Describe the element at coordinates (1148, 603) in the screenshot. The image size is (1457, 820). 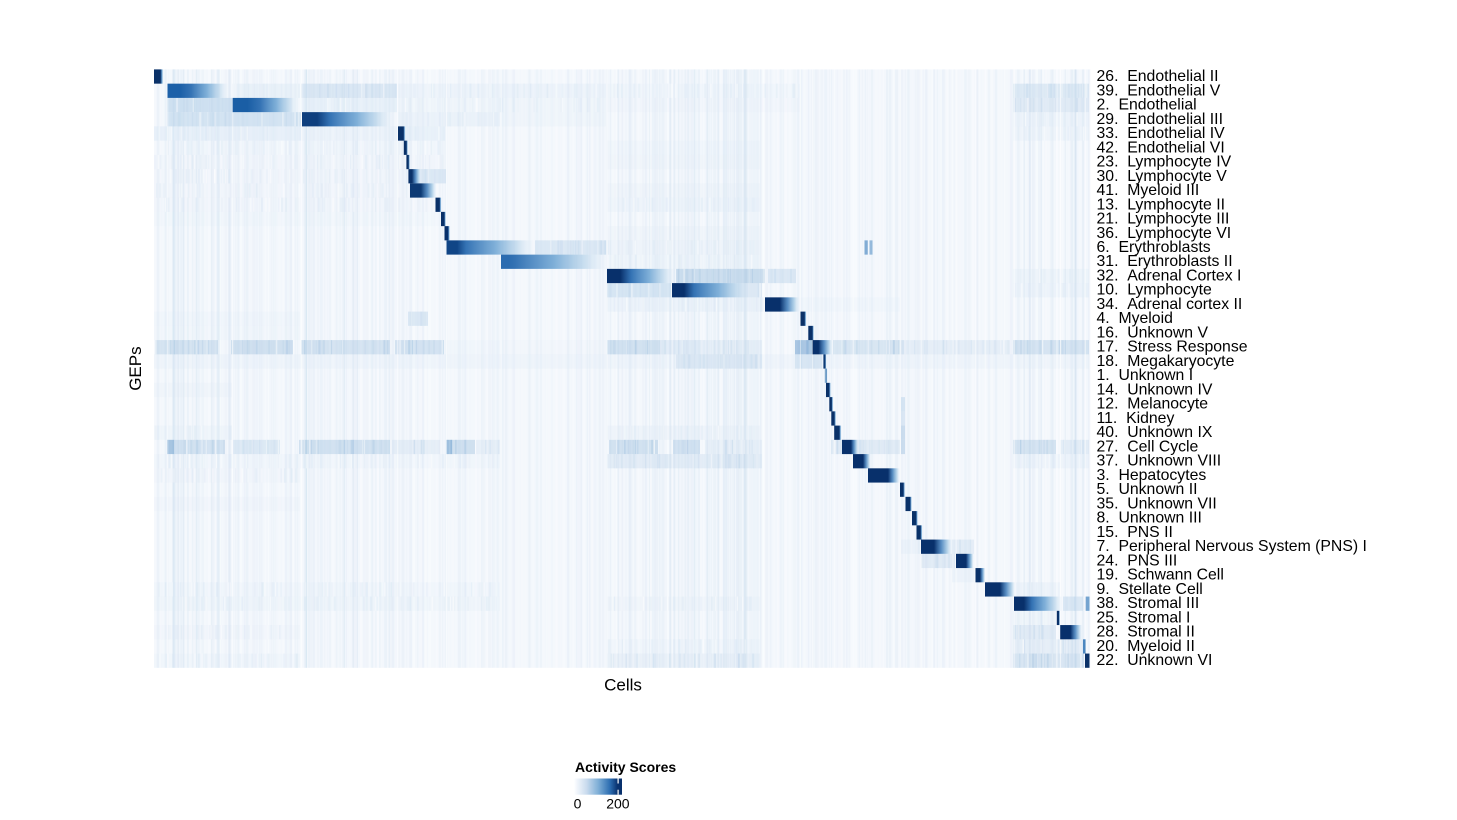
I see `svg-text: 38. Stromal III` at that location.